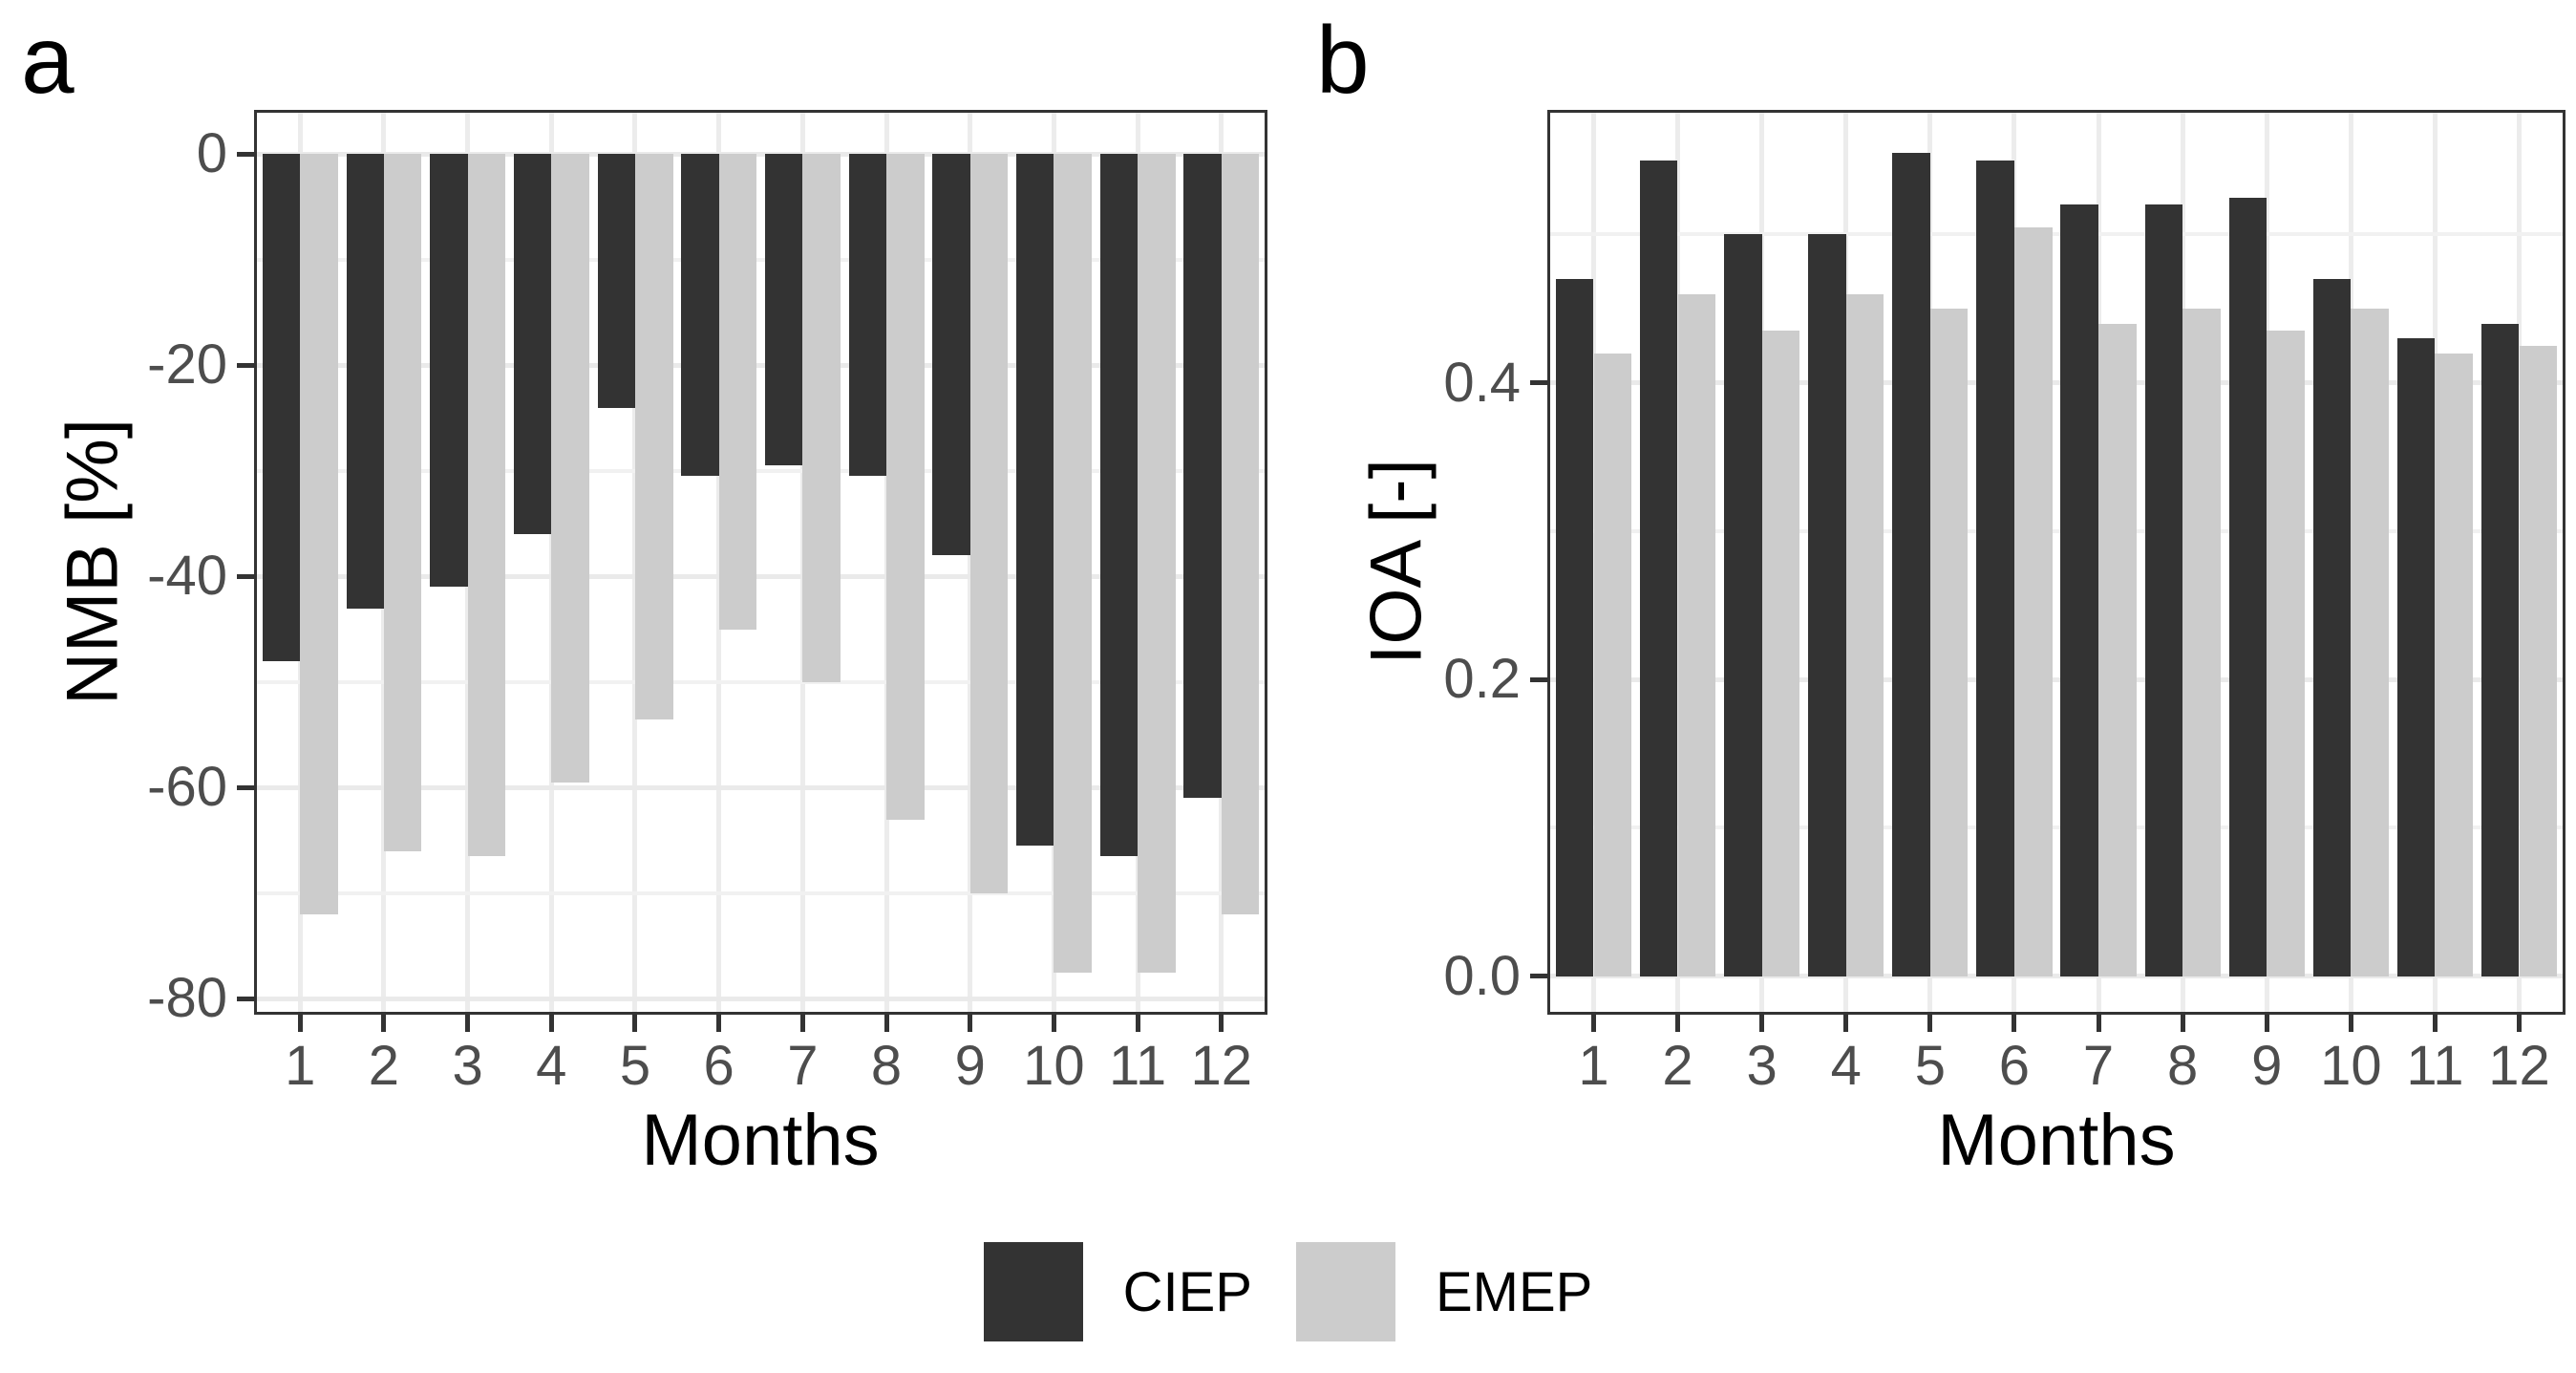 This screenshot has height=1373, width=2576. I want to click on x-tick-label: 3, so click(1762, 1066).